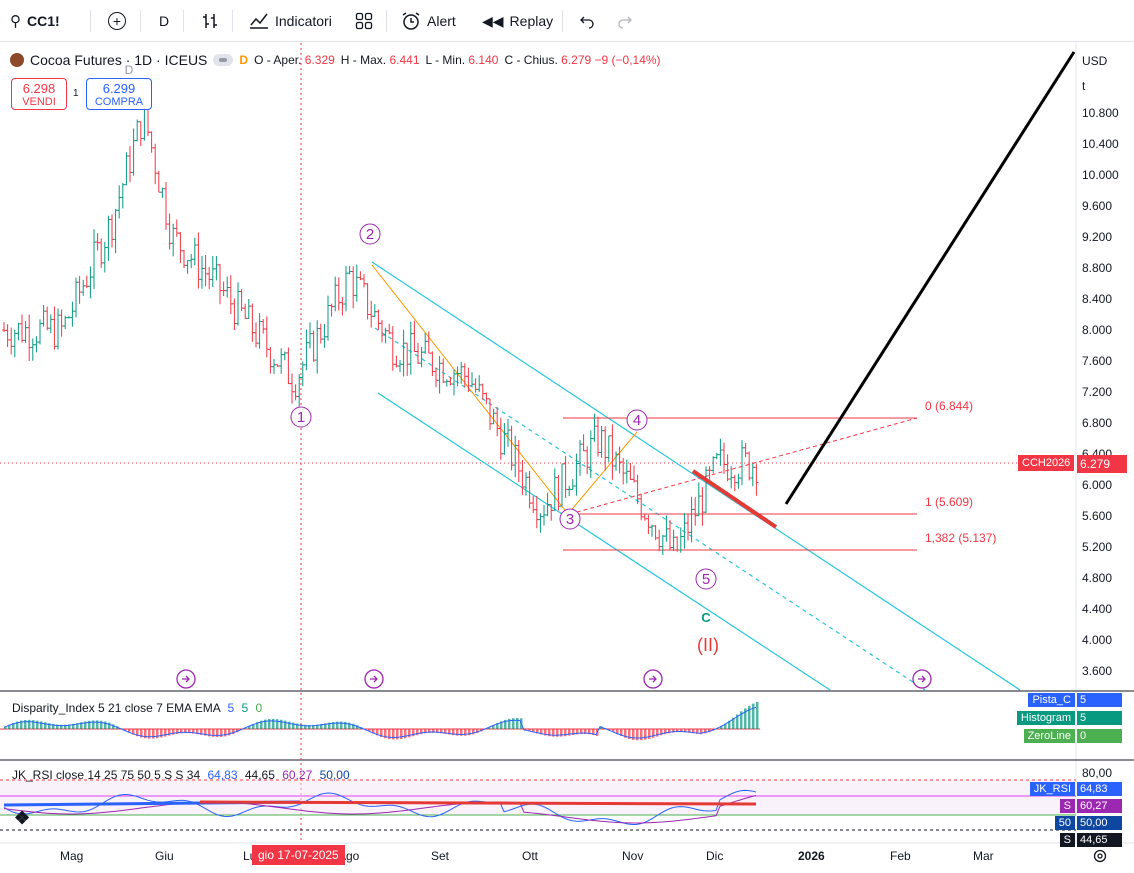 This screenshot has width=1134, height=873. I want to click on price-tick: 5.200, so click(1097, 547).